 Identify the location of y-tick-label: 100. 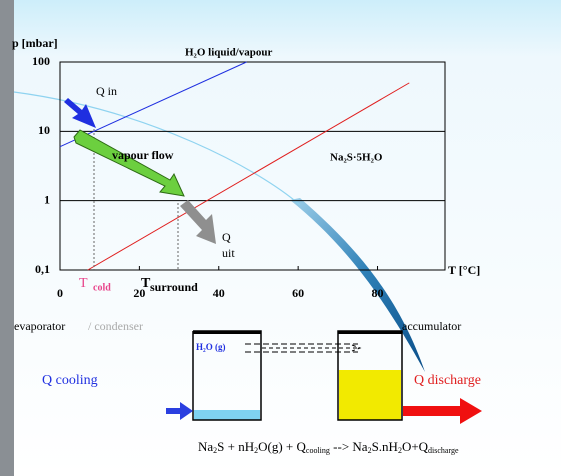
(41, 61).